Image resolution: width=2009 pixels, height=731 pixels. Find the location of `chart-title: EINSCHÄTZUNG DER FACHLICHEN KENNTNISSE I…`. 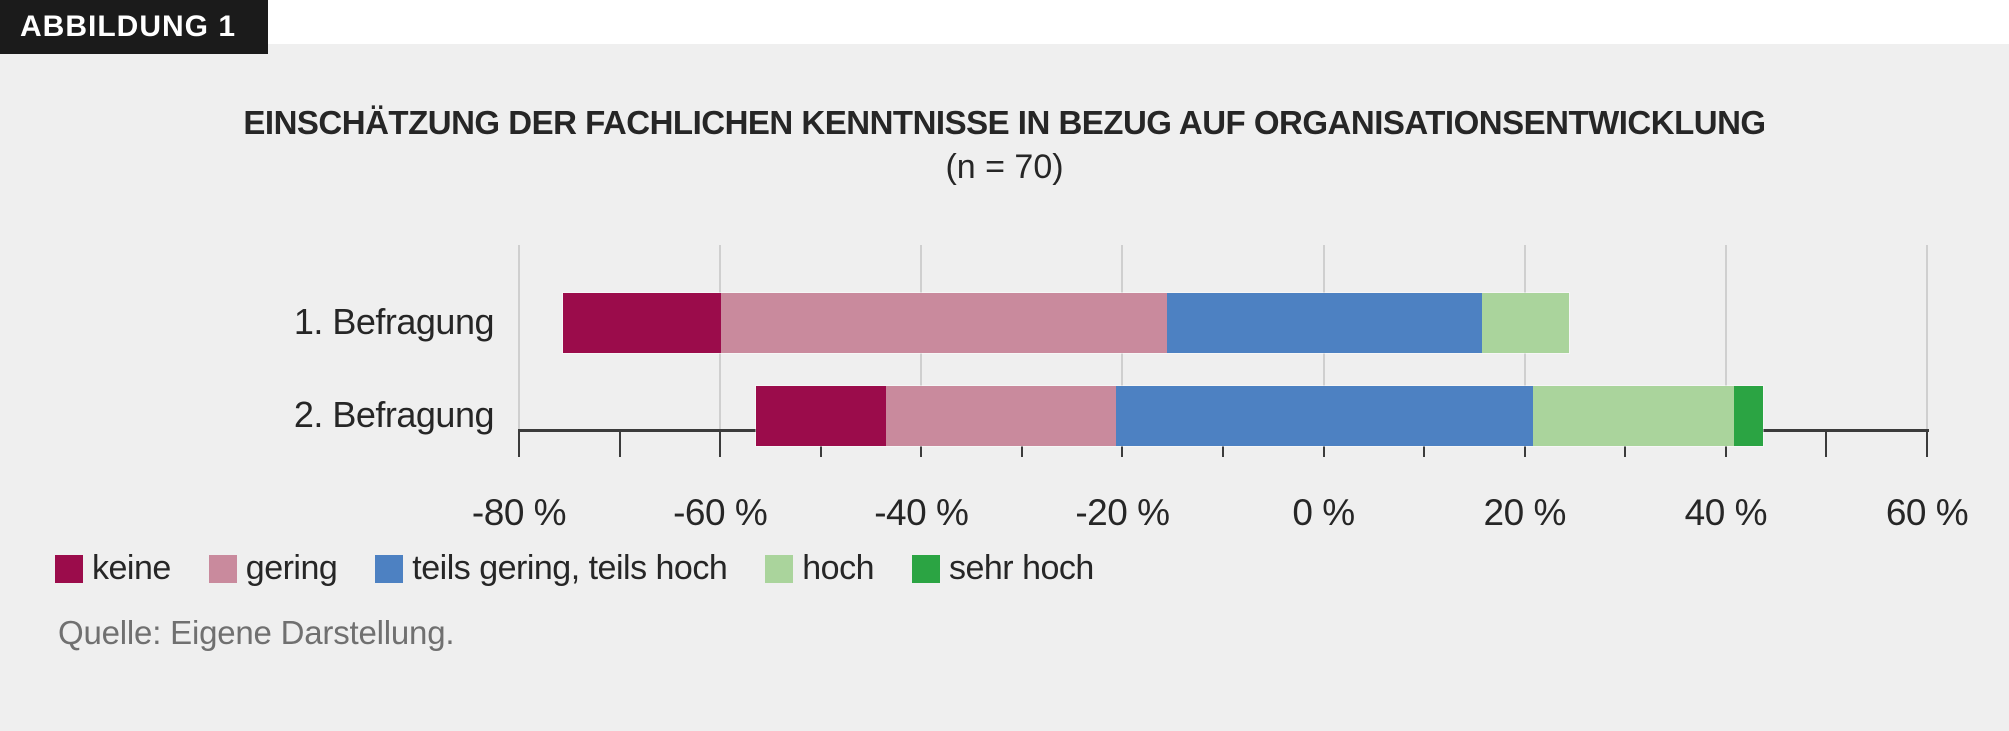

chart-title: EINSCHÄTZUNG DER FACHLICHEN KENNTNISSE I… is located at coordinates (1004, 122).